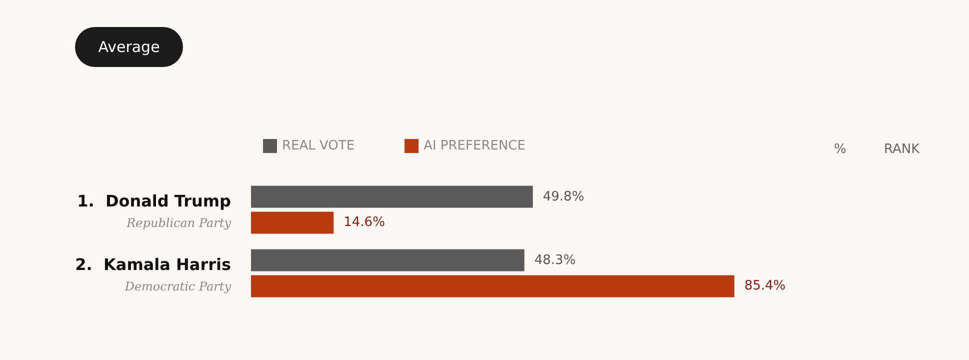  I want to click on data-label: 49.8%, so click(563, 196).